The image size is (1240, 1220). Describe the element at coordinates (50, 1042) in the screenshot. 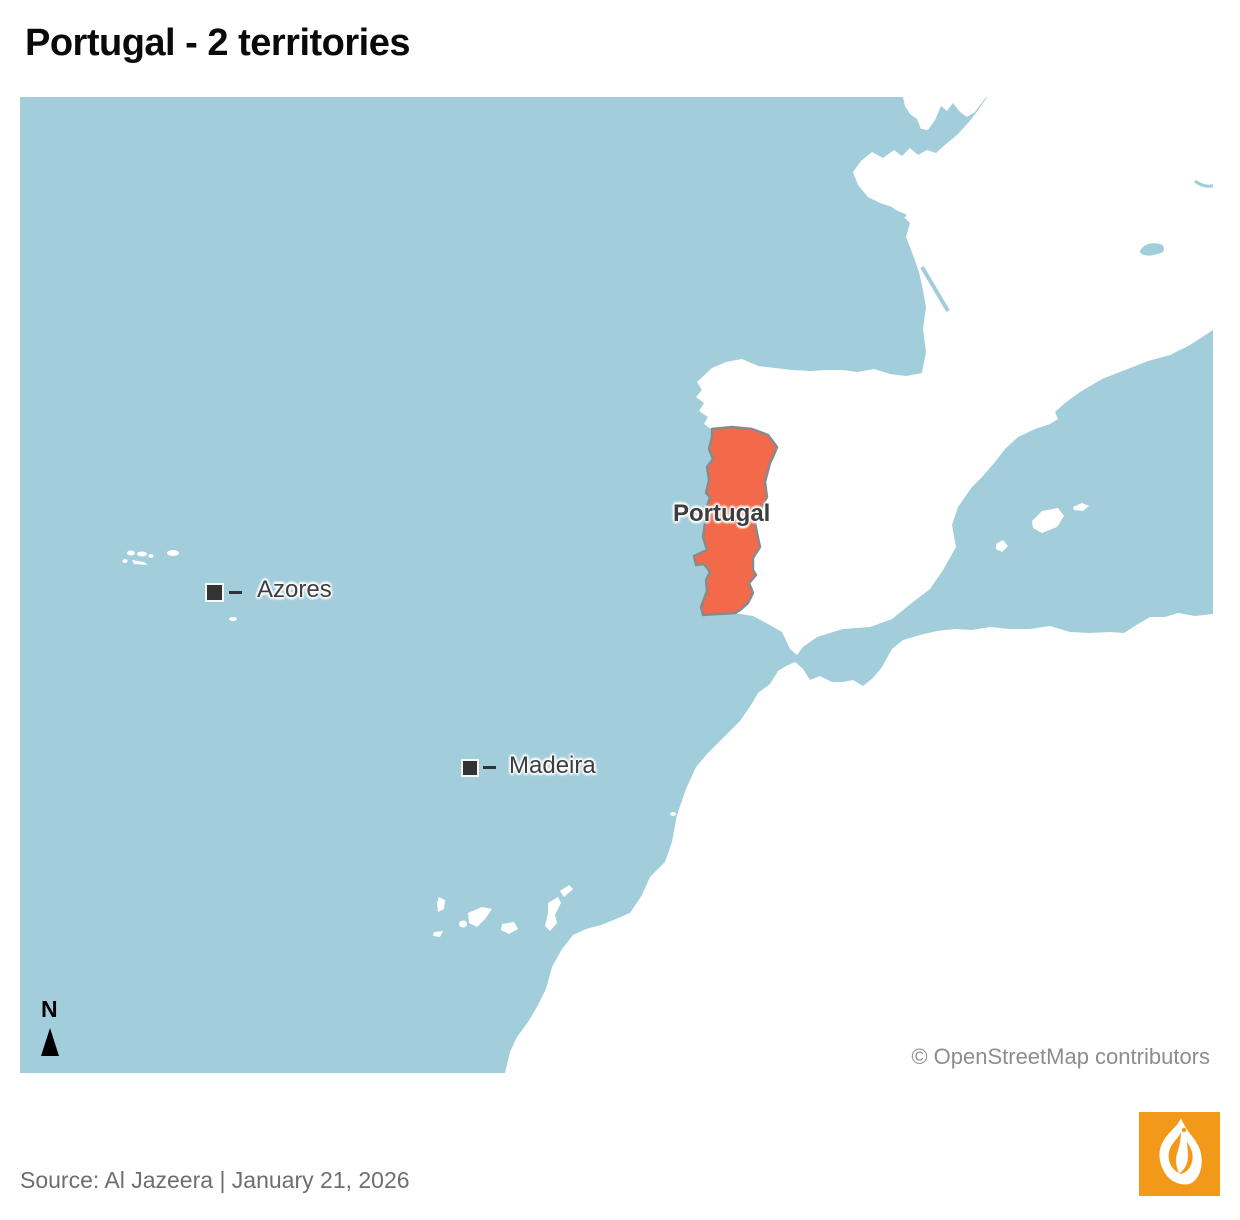

I see `north-arrow-icon` at that location.